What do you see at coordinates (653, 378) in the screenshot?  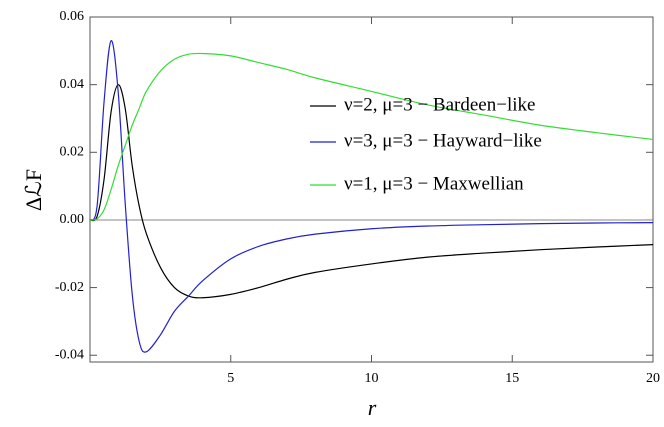 I see `x-tick-label: 20` at bounding box center [653, 378].